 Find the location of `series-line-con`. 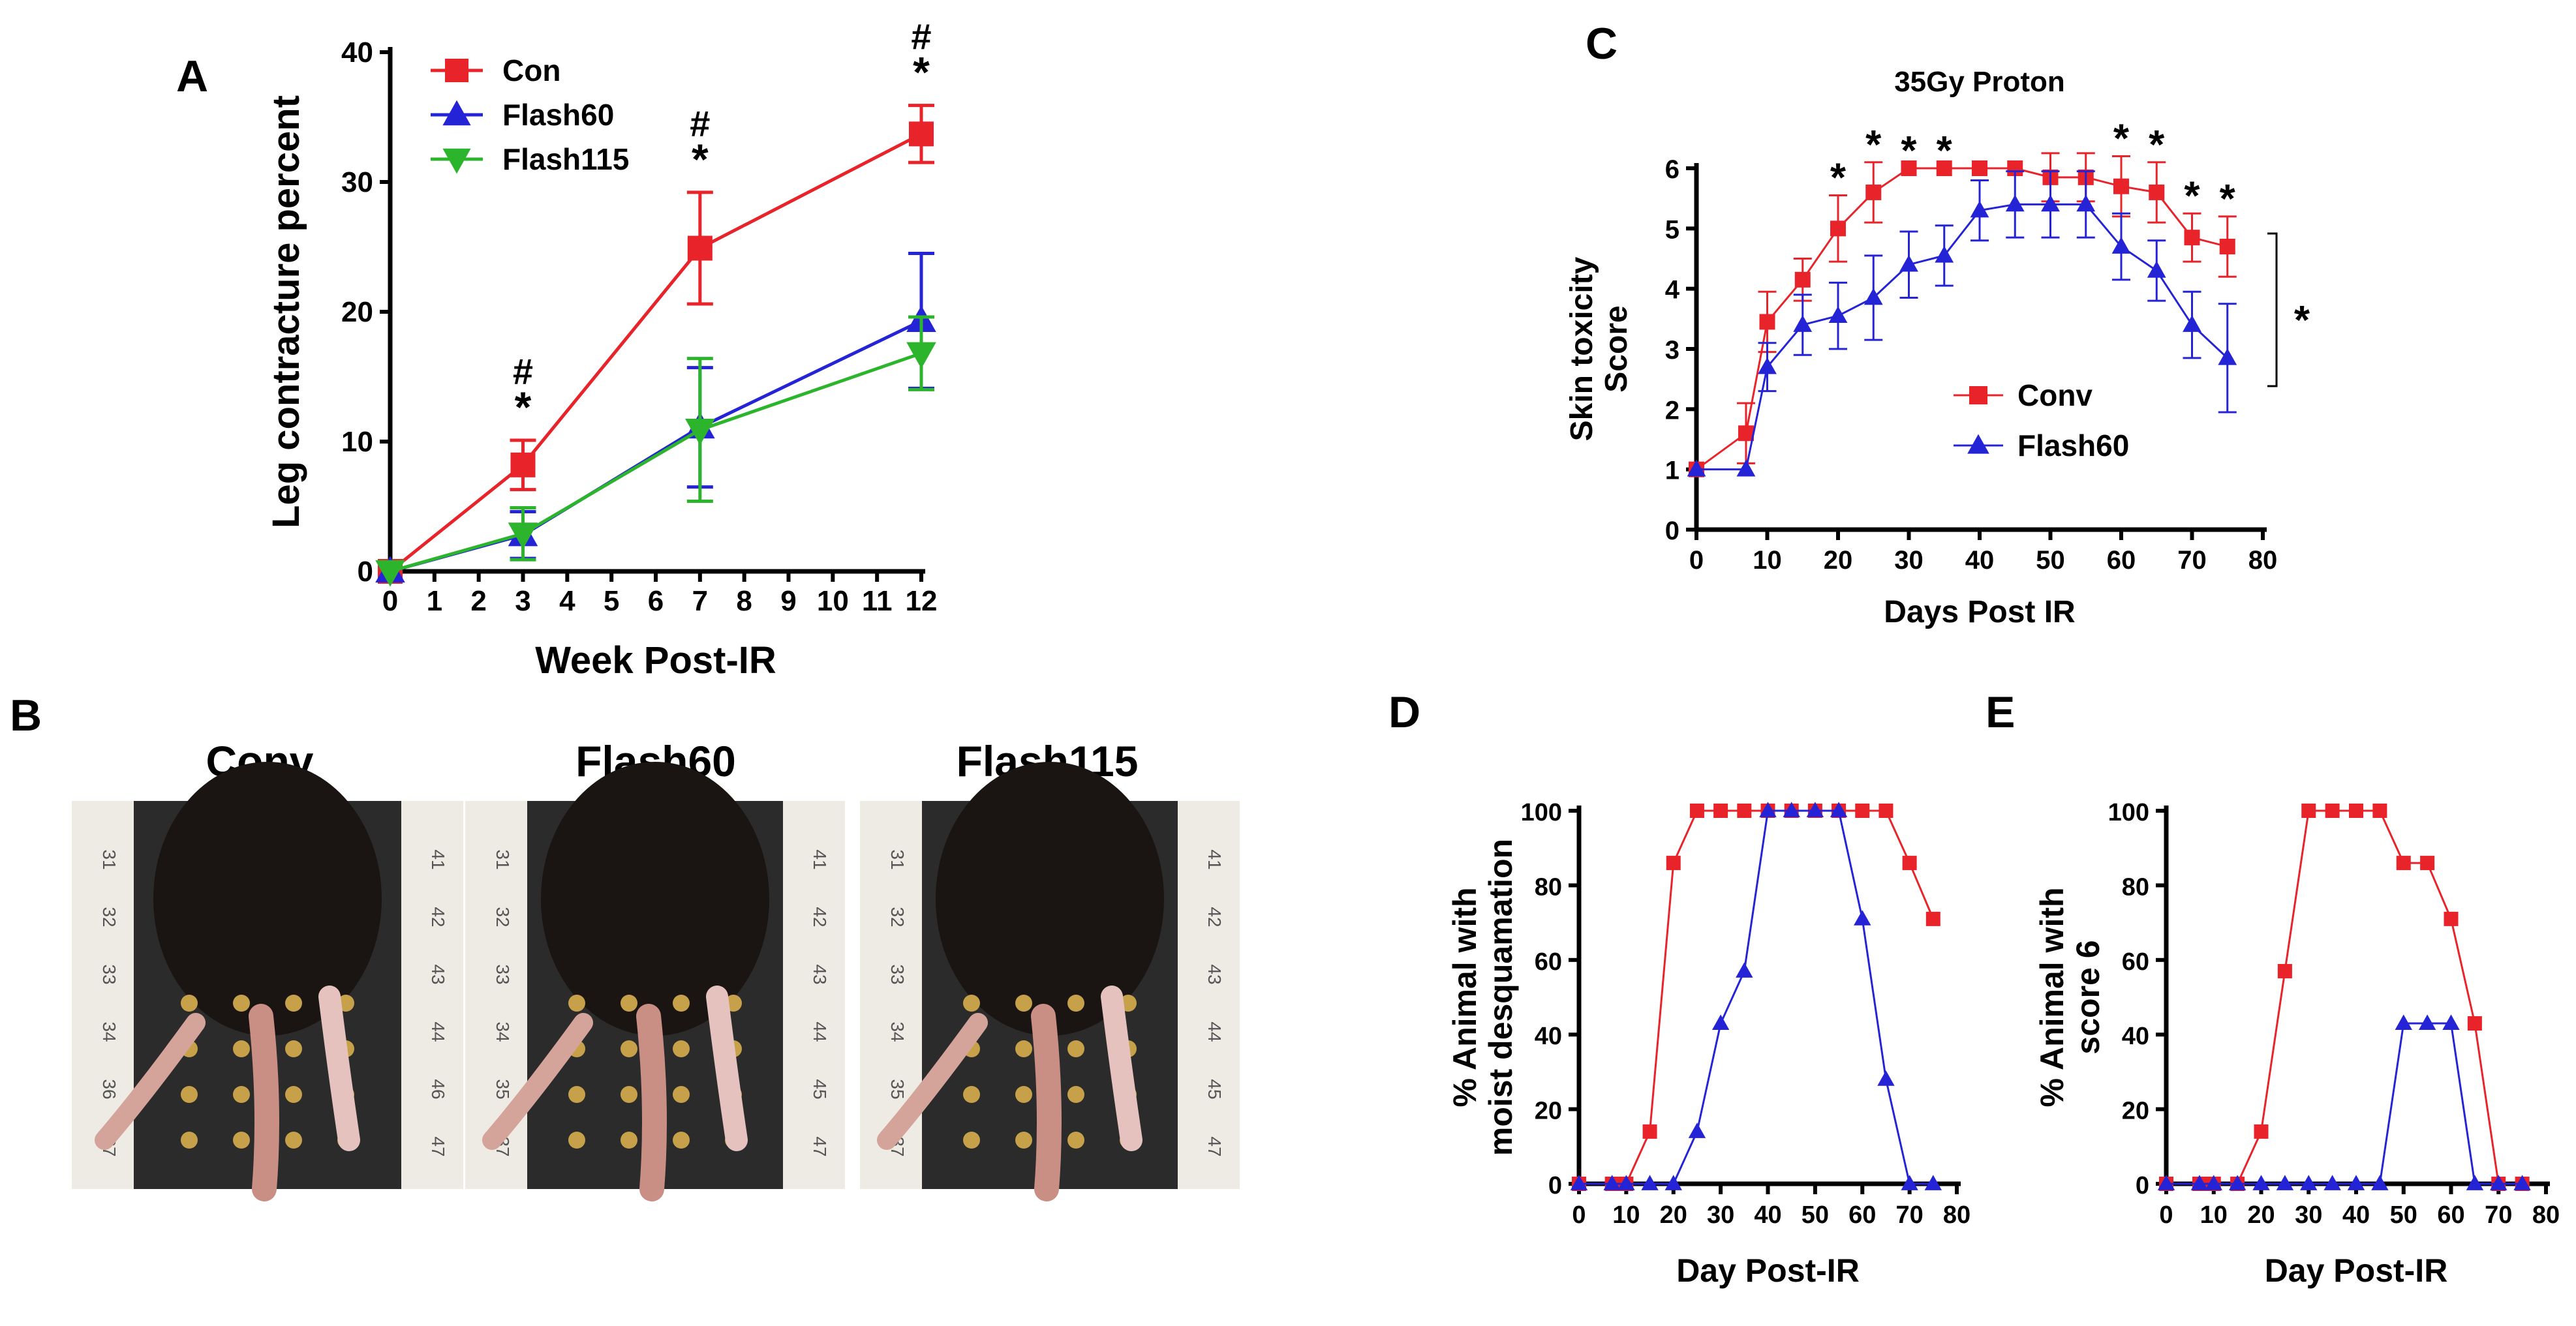

series-line-con is located at coordinates (656, 352).